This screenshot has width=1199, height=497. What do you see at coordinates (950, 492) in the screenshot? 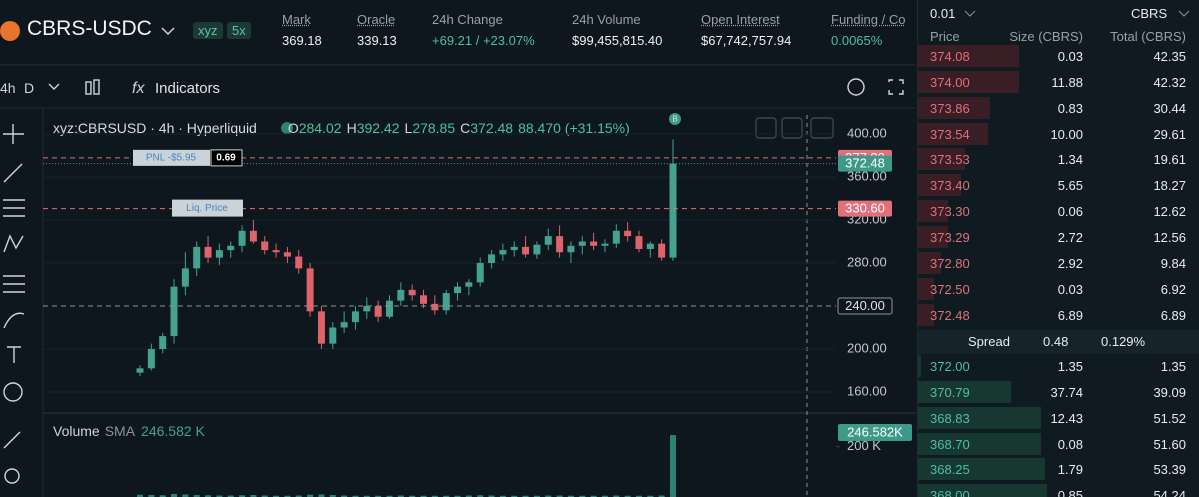
I see `book-price: 368.00` at bounding box center [950, 492].